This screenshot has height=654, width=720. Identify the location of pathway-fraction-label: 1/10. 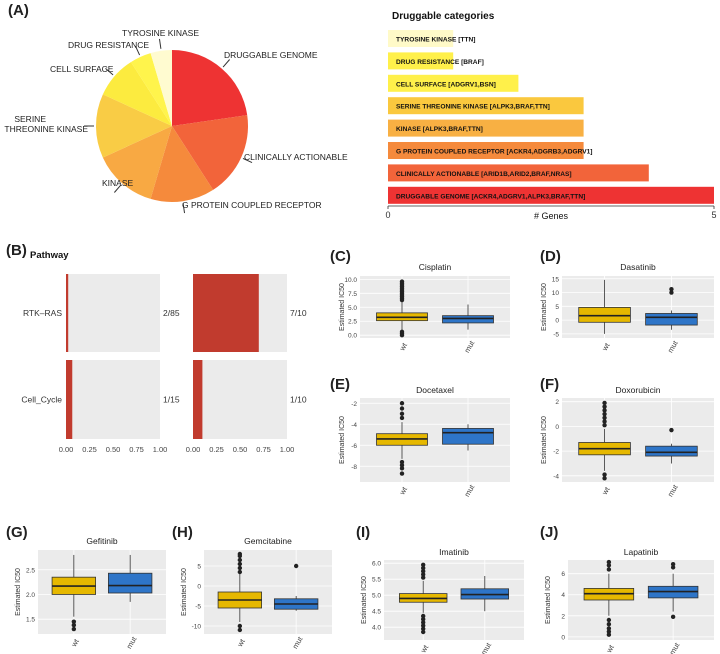
(298, 400).